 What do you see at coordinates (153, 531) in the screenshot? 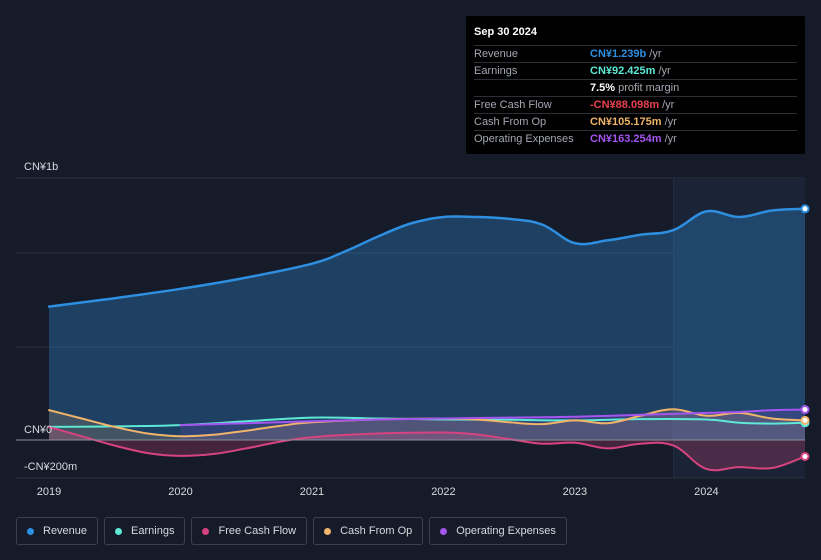
I see `legend-label: Earnings` at bounding box center [153, 531].